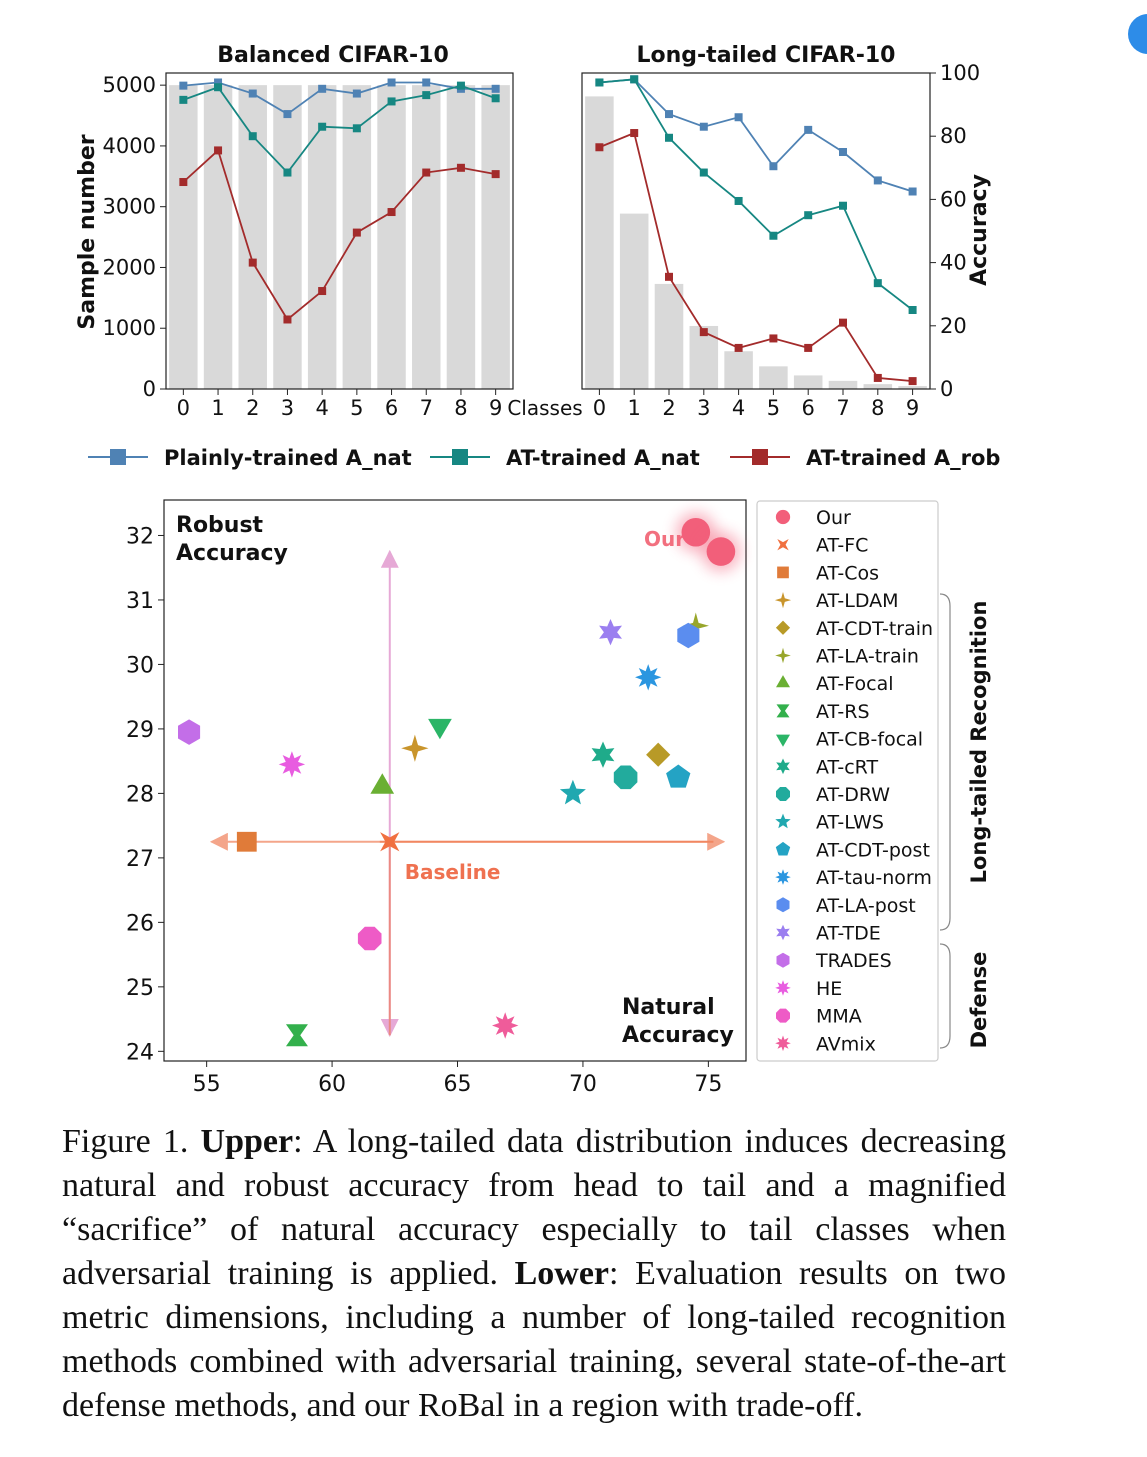 The width and height of the screenshot is (1147, 1457). Describe the element at coordinates (220, 525) in the screenshot. I see `robust-accuracy-label: Robust` at that location.